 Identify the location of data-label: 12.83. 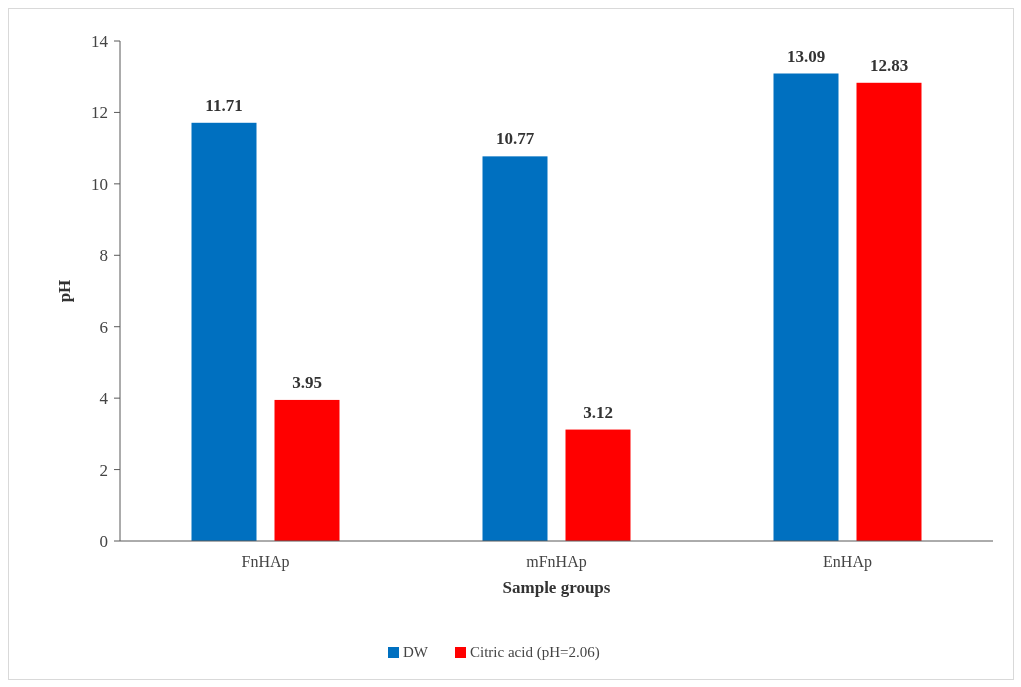
(889, 65).